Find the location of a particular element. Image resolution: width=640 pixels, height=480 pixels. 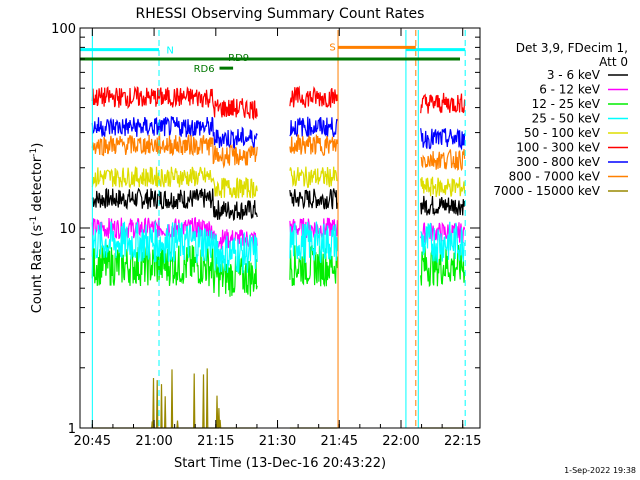

flag-label-rd6: RD6 is located at coordinates (204, 69).